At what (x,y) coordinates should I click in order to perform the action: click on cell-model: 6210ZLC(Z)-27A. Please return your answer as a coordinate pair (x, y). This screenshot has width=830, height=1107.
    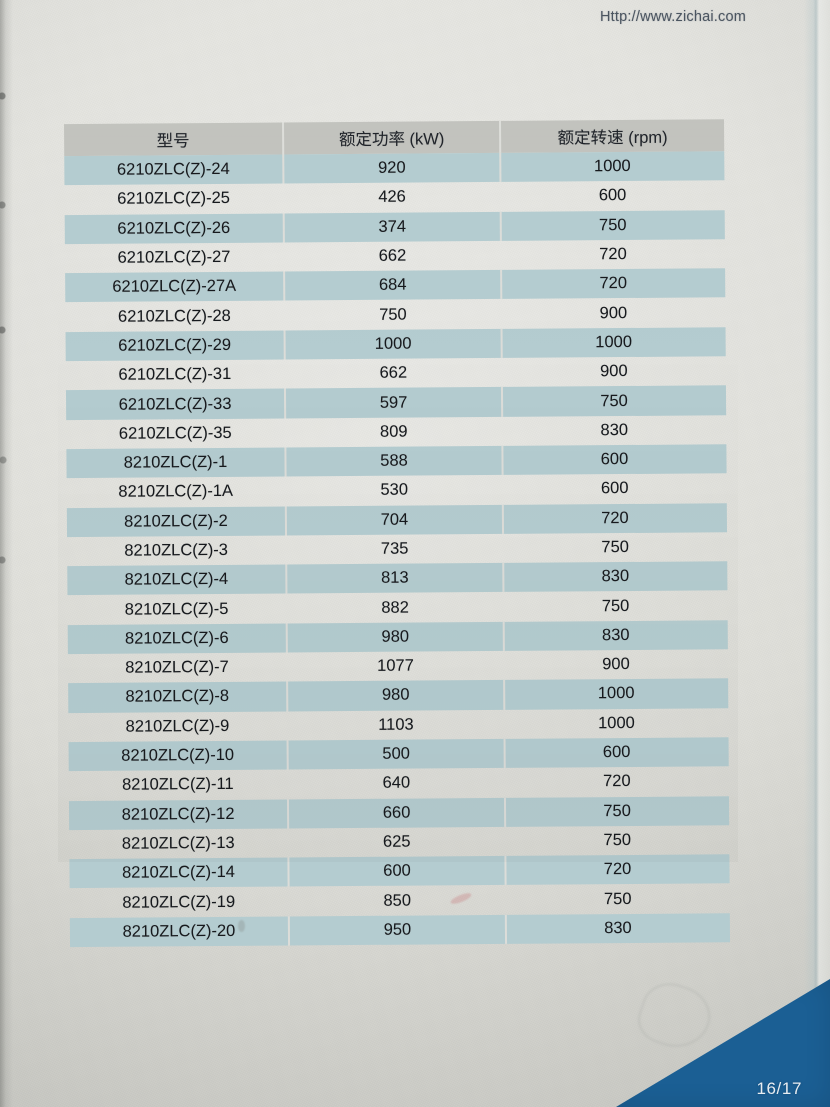
    Looking at the image, I should click on (175, 287).